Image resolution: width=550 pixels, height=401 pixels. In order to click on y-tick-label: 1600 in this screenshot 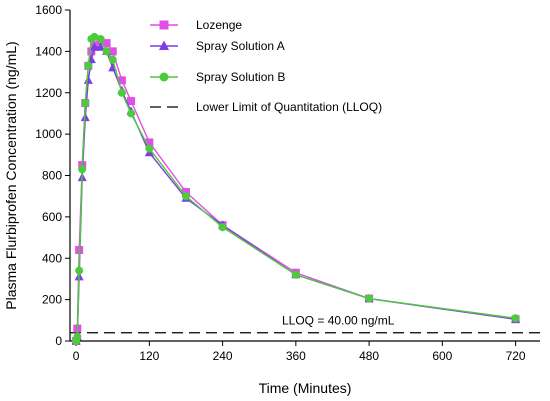, I will do `click(48, 10)`.